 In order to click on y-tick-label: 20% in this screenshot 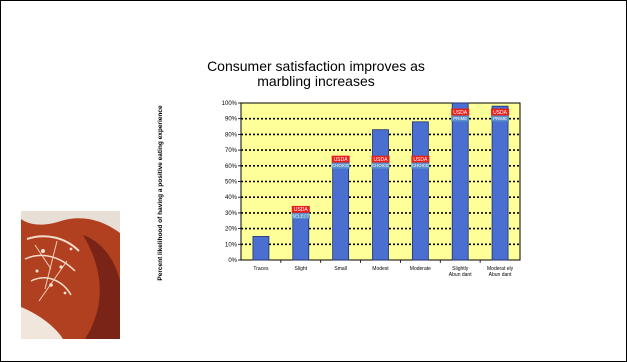, I will do `click(231, 230)`.